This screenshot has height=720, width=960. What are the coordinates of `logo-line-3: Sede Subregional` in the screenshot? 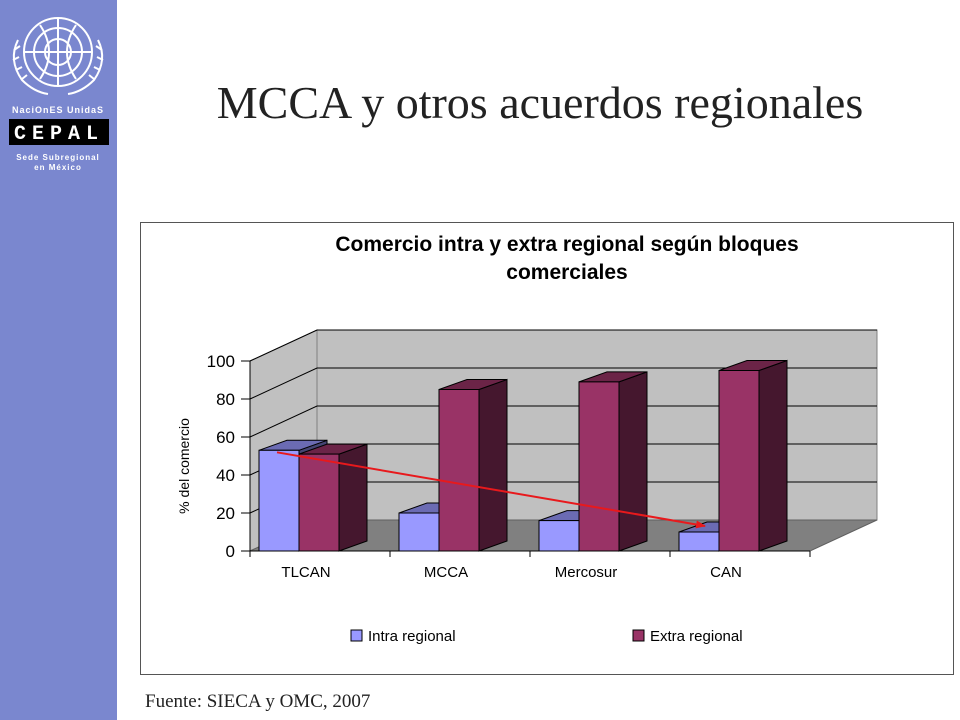 It's located at (58, 157).